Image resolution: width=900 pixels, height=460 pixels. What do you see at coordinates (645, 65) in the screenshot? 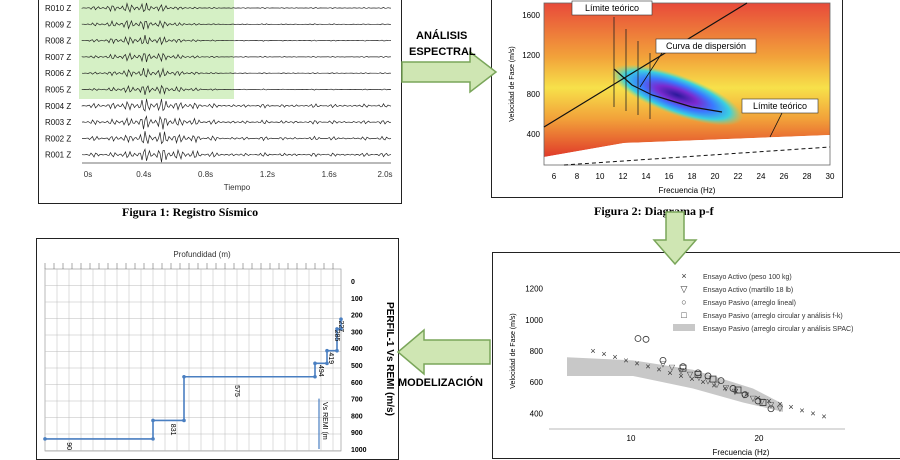
I see `theoretical-limit-line` at bounding box center [645, 65].